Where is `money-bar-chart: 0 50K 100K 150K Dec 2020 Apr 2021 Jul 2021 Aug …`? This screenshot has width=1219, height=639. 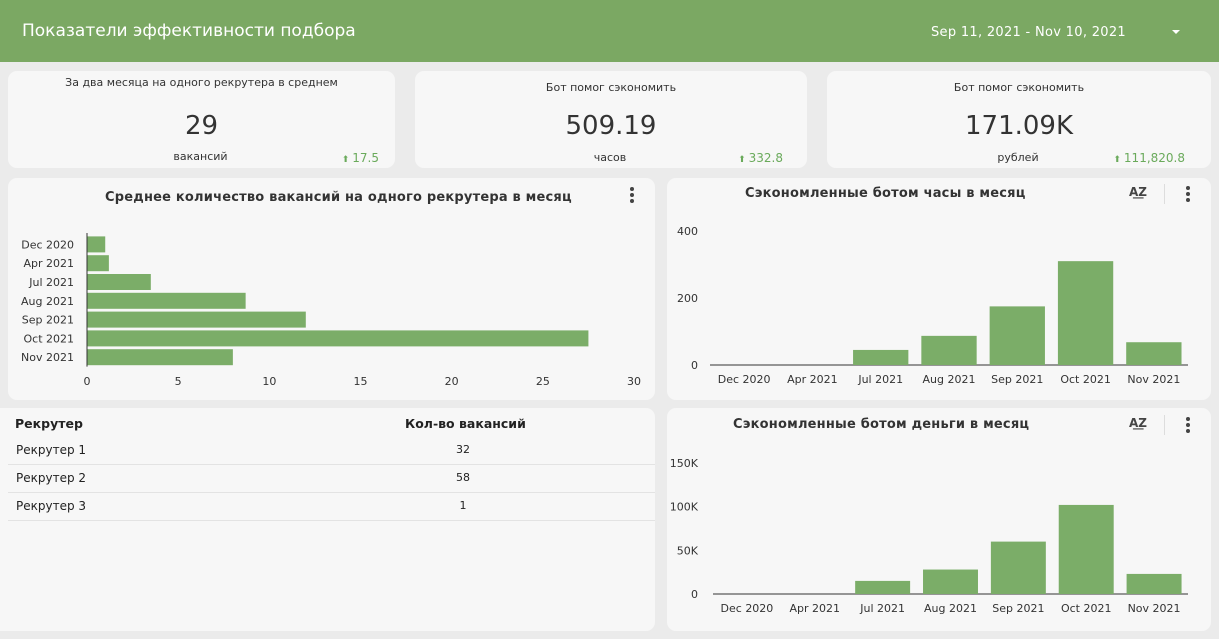
money-bar-chart: 0 50K 100K 150K Dec 2020 Apr 2021 Jul 2021 Aug … is located at coordinates (929, 536).